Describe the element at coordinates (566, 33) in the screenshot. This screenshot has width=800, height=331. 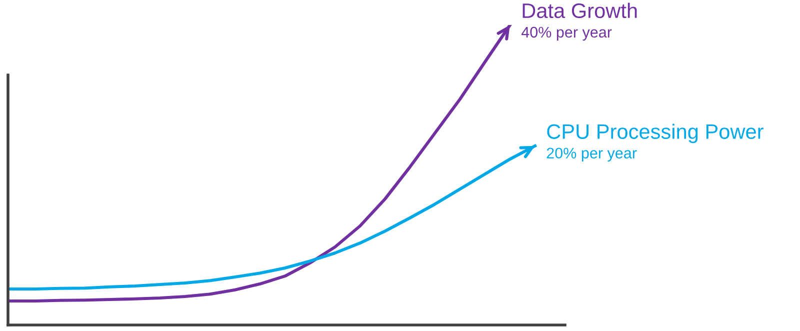
I see `annotation: 40% per year` at that location.